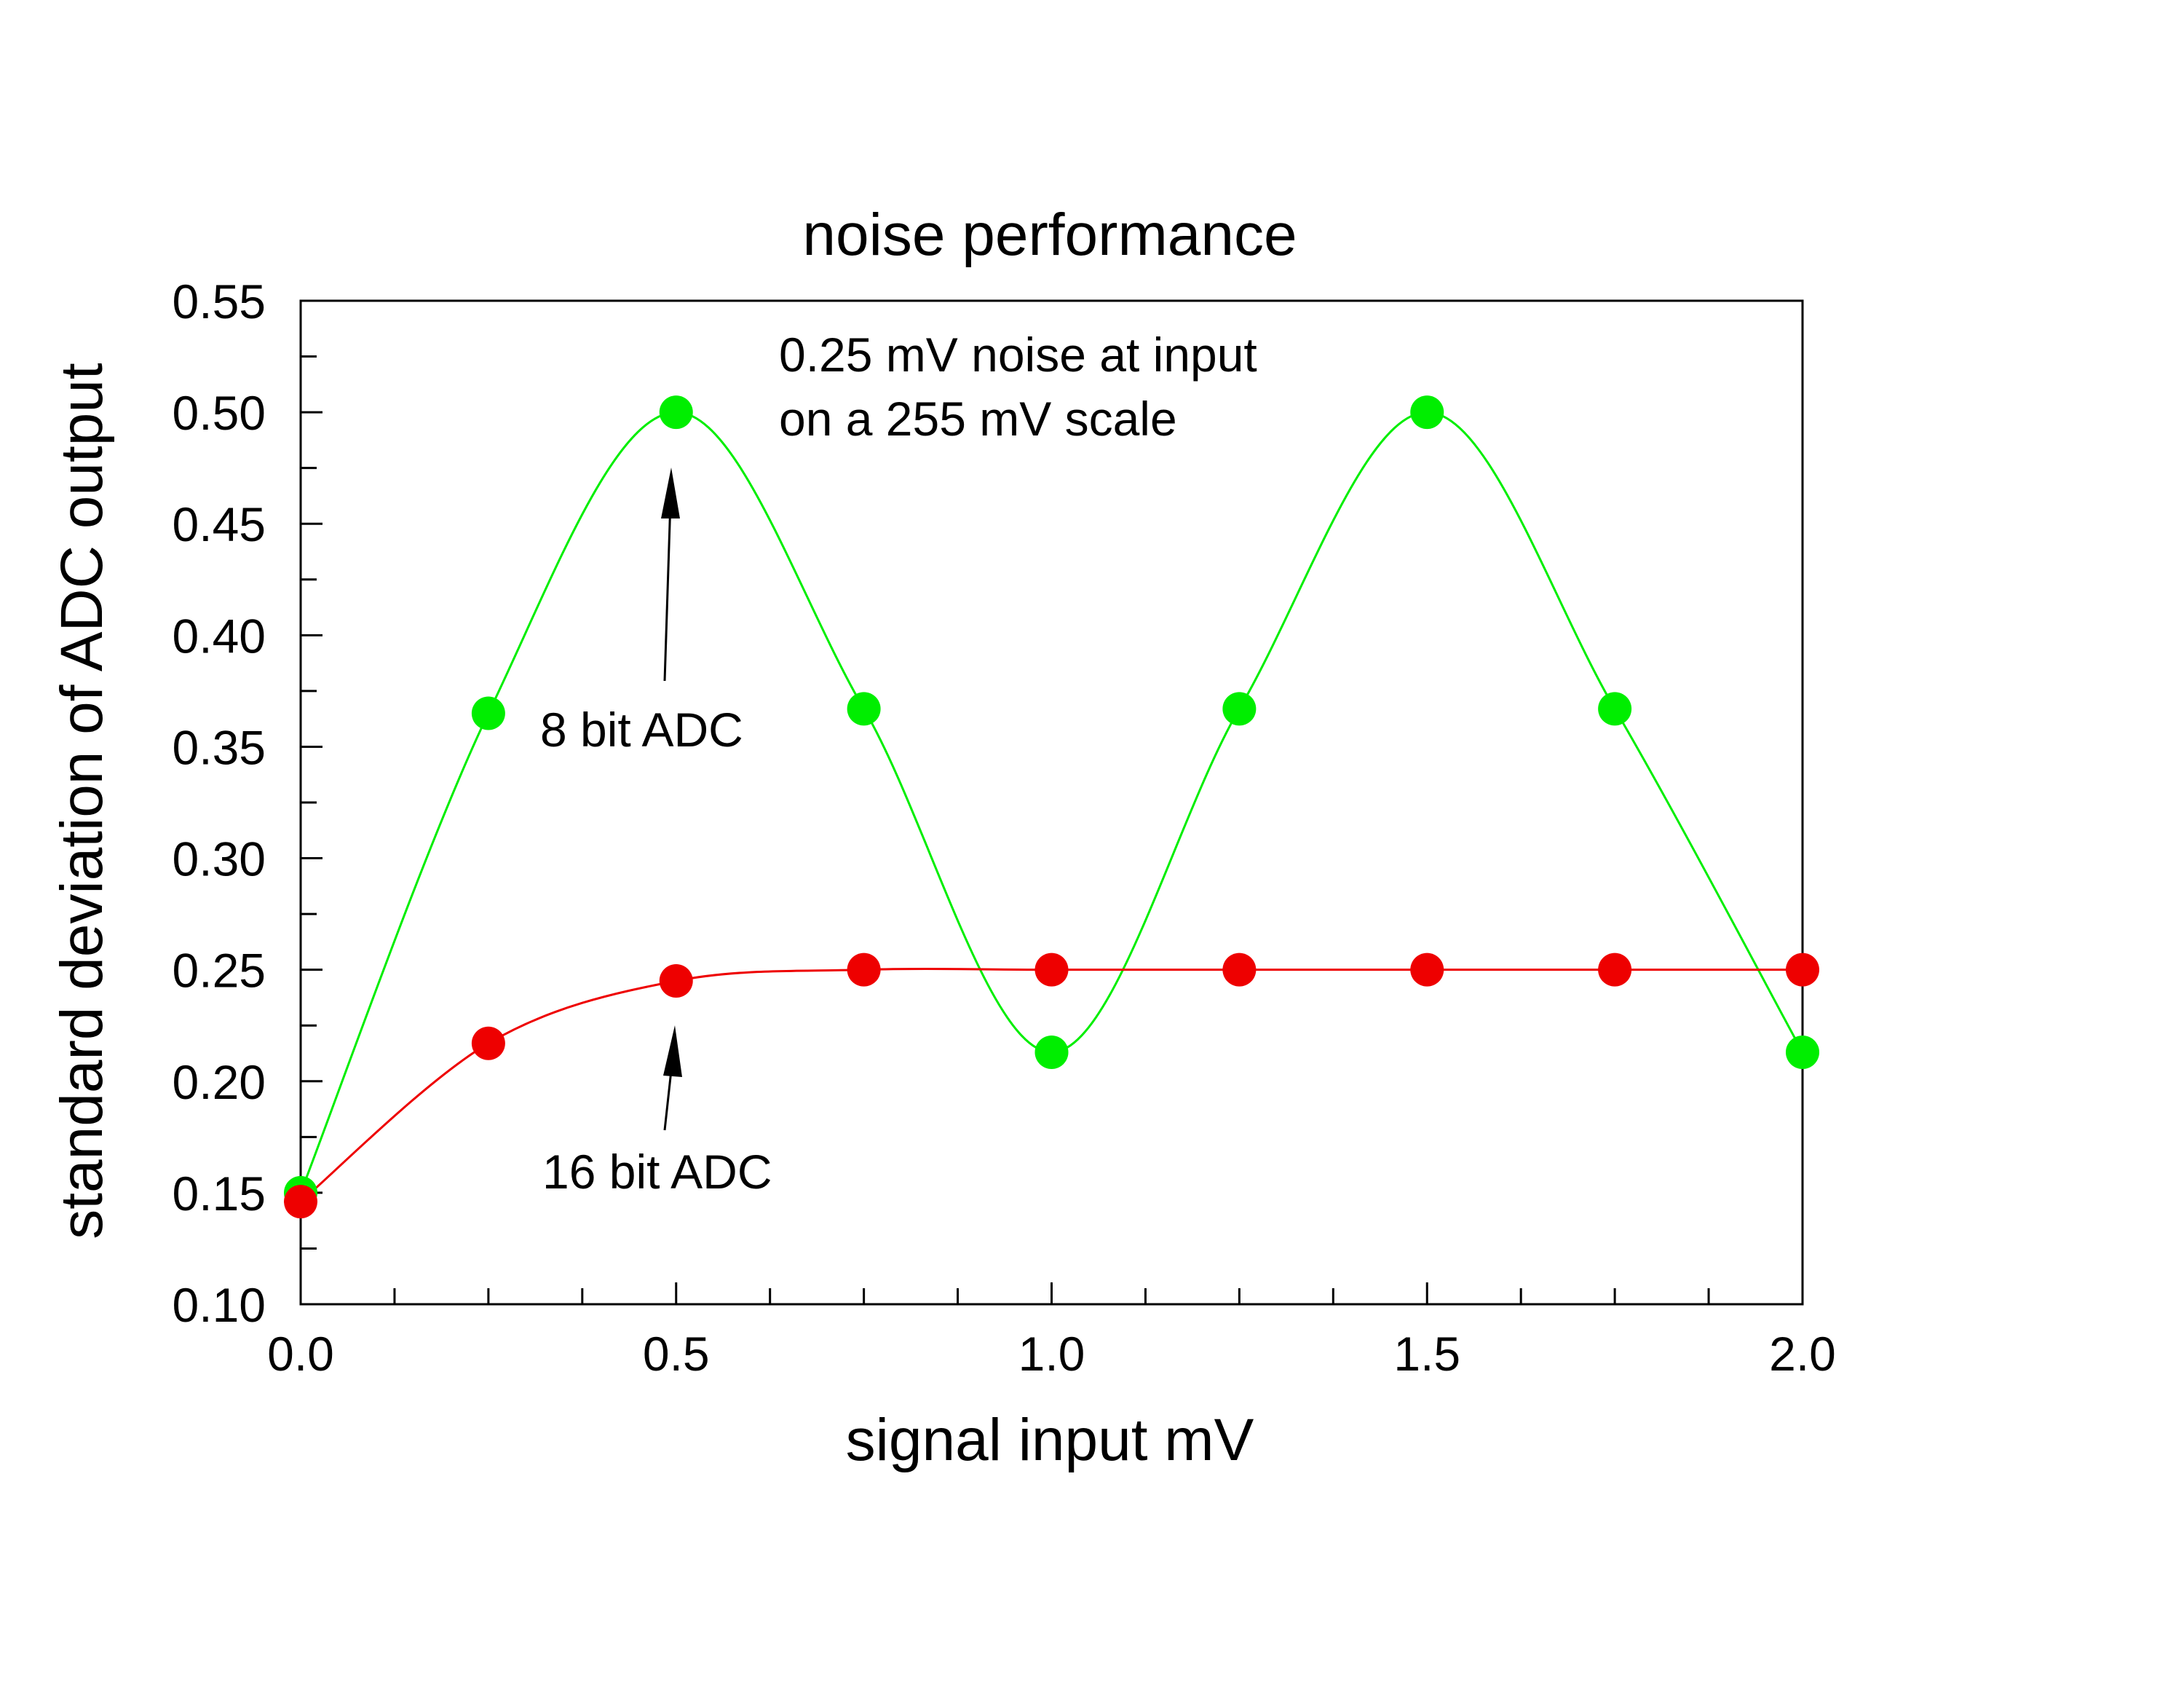 This screenshot has width=2184, height=1688. I want to click on series-line-16-bit, so click(1051, 1085).